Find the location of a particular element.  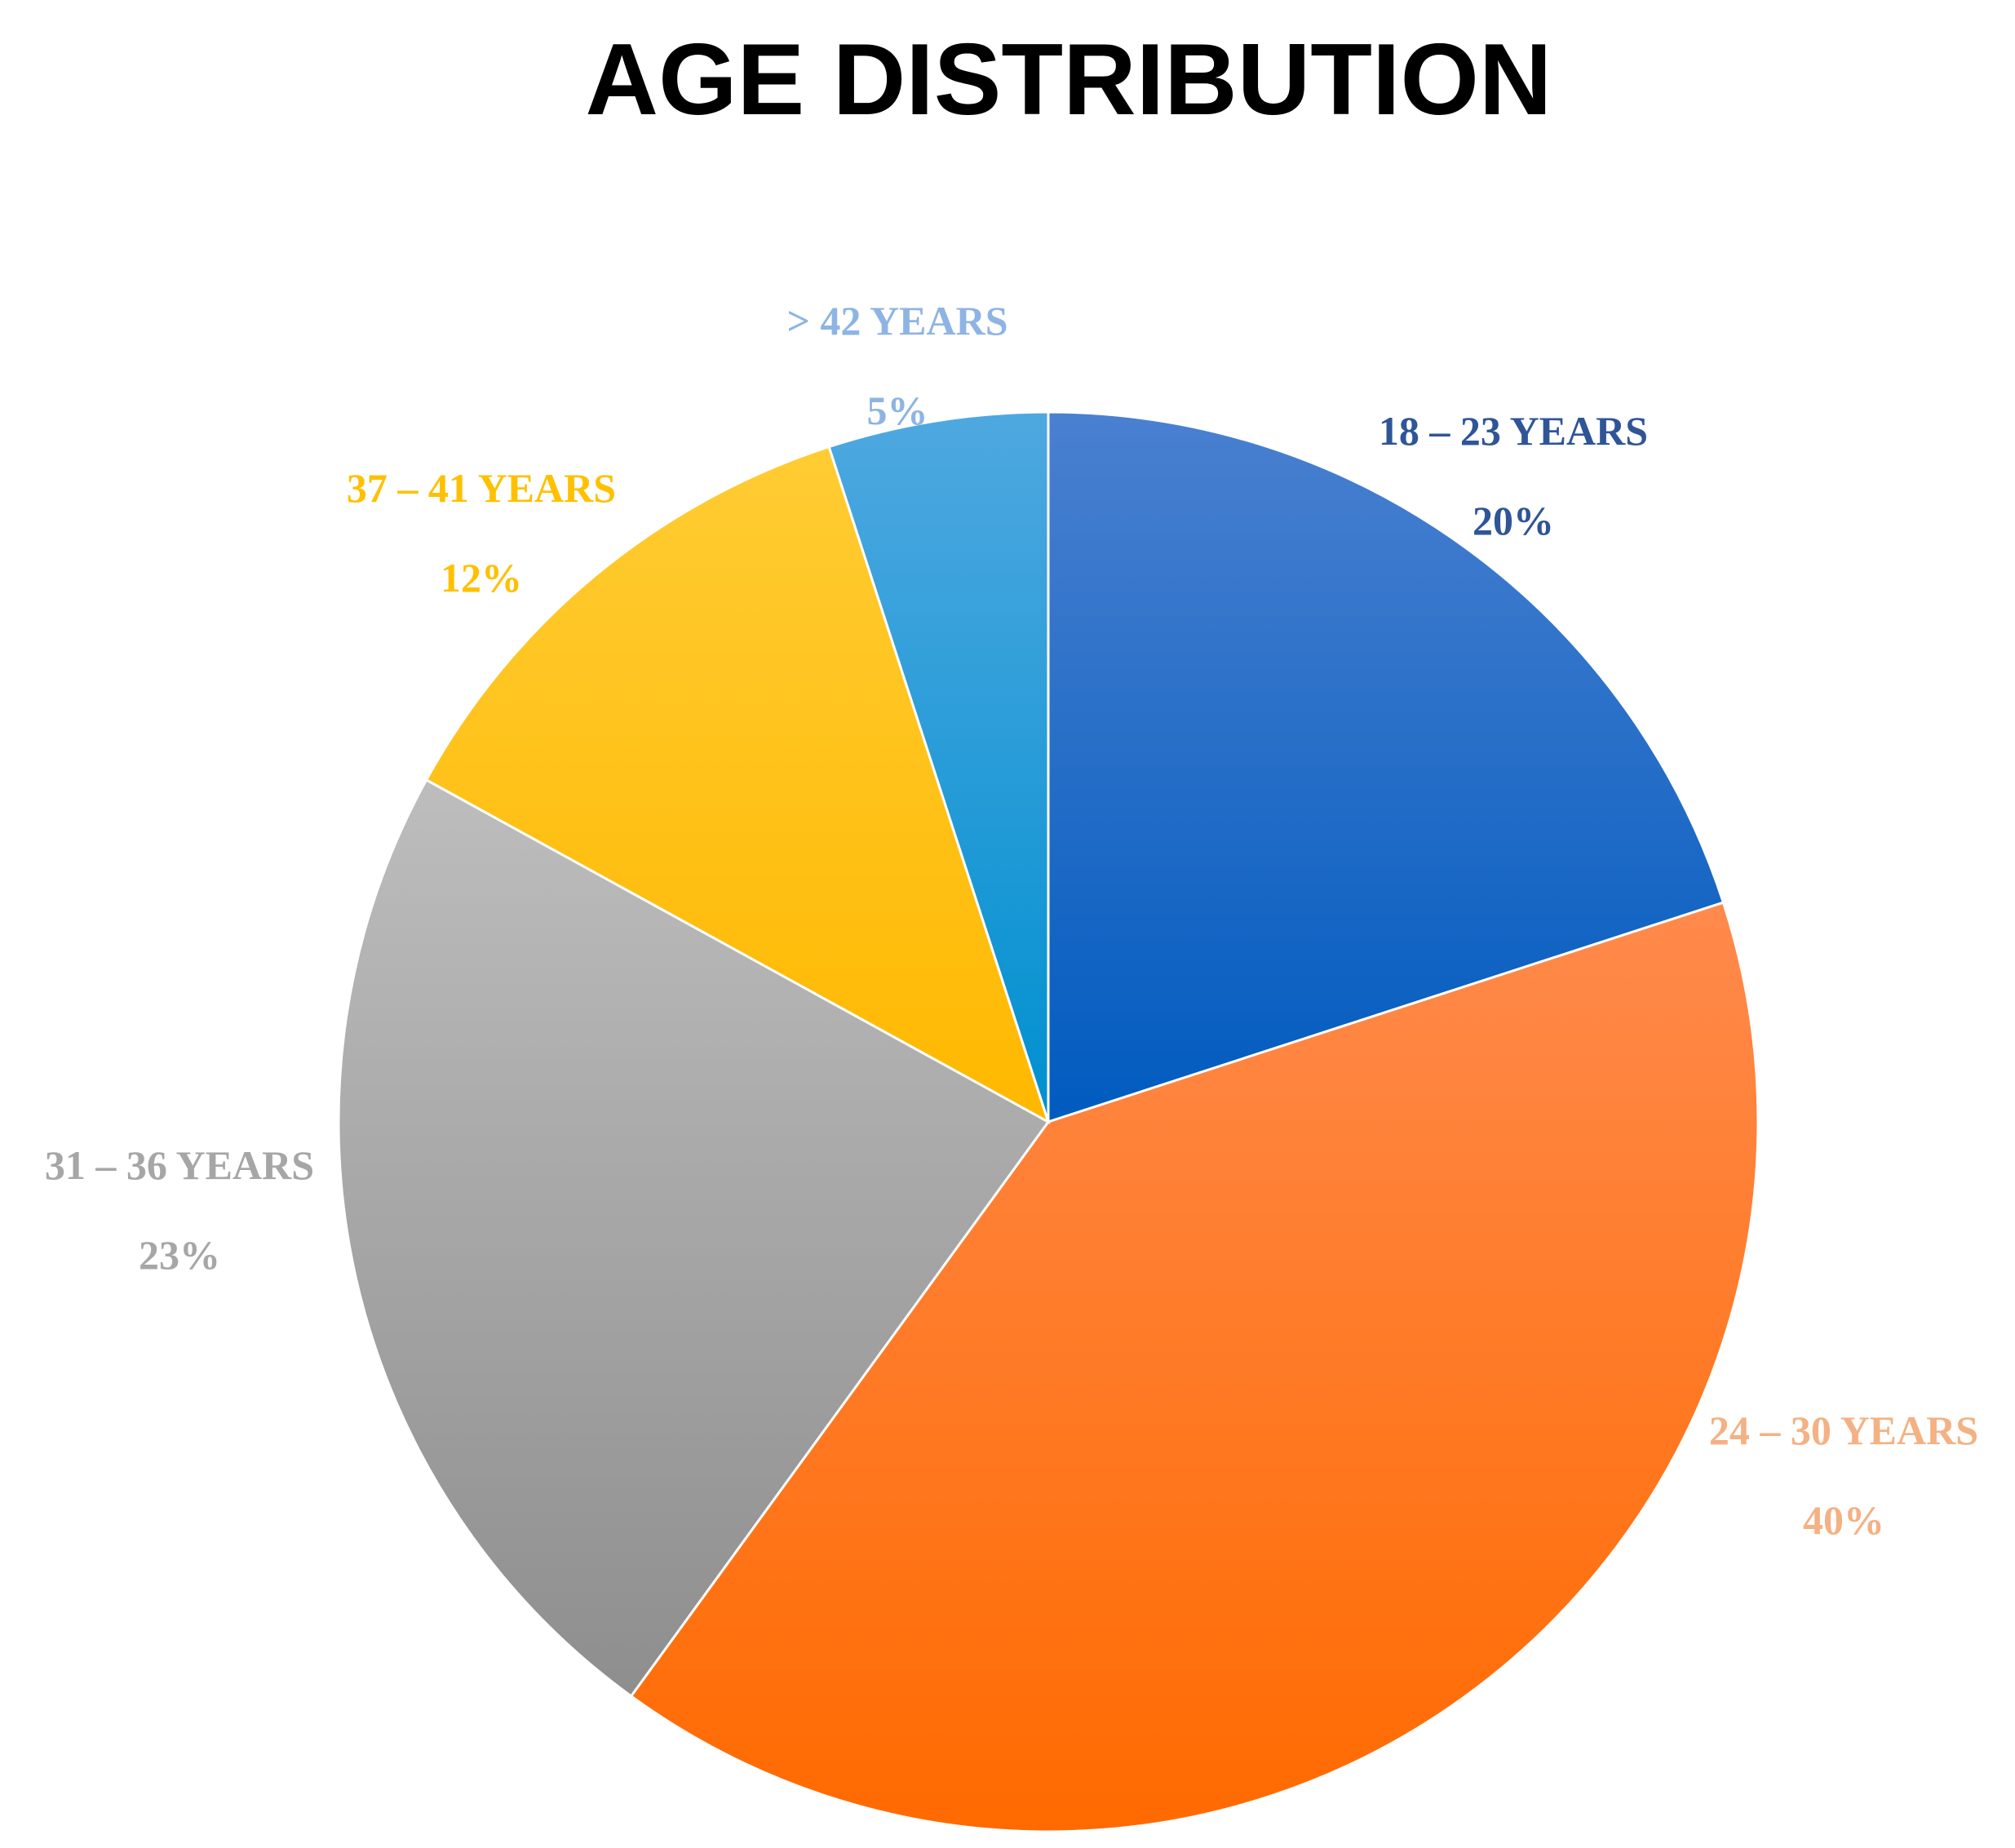

slice-category-label: > 42 YEARS is located at coordinates (897, 320).